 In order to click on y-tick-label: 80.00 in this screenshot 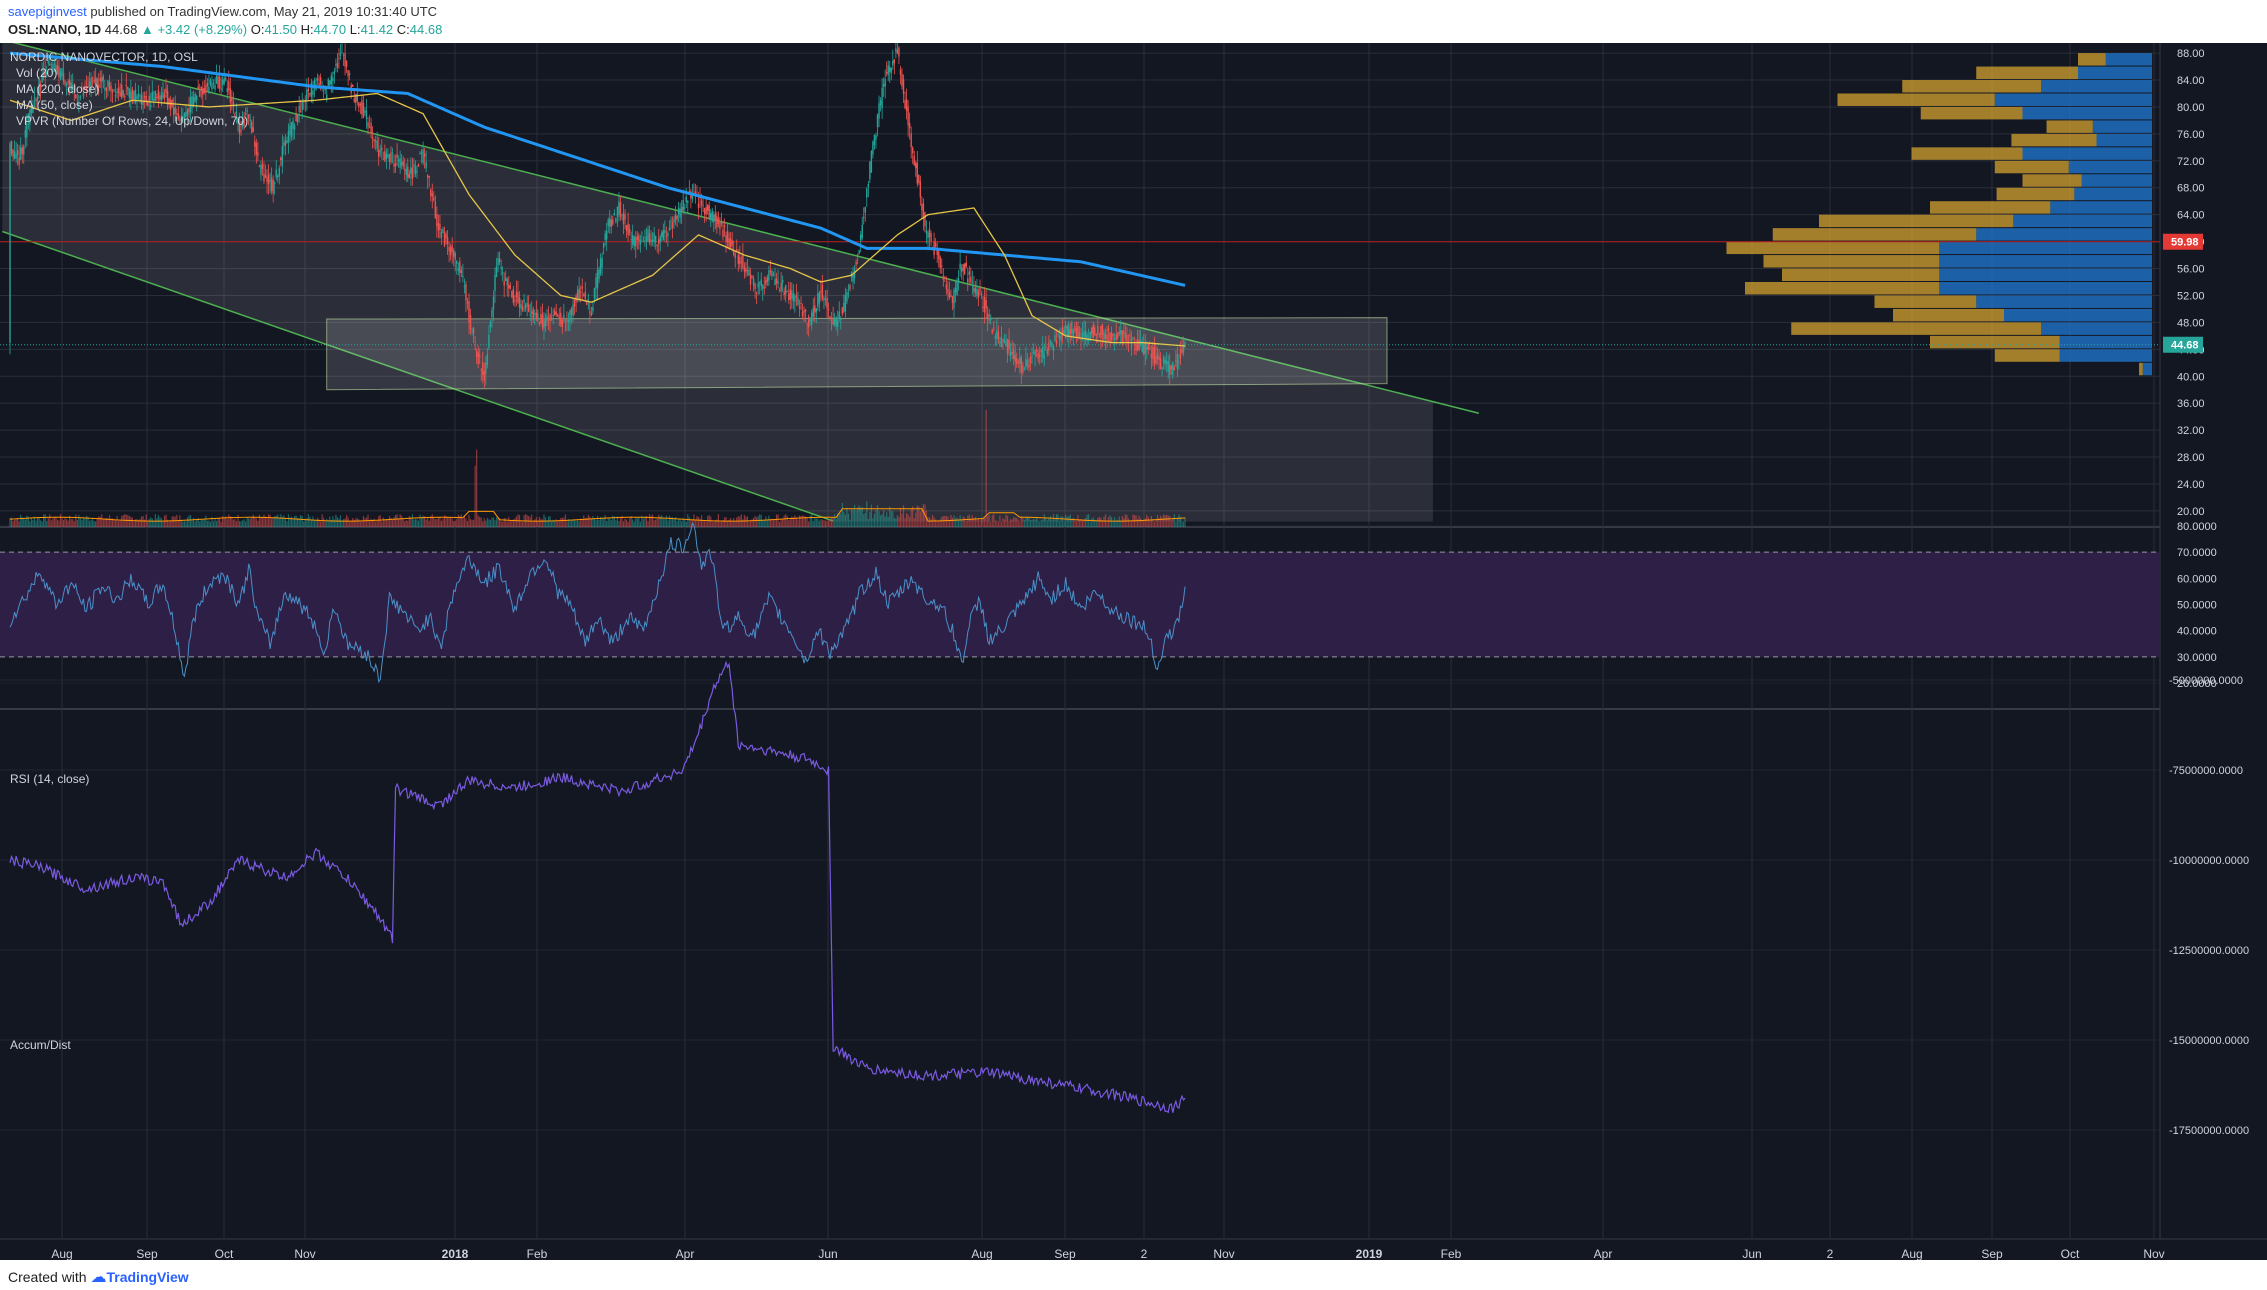, I will do `click(2191, 108)`.